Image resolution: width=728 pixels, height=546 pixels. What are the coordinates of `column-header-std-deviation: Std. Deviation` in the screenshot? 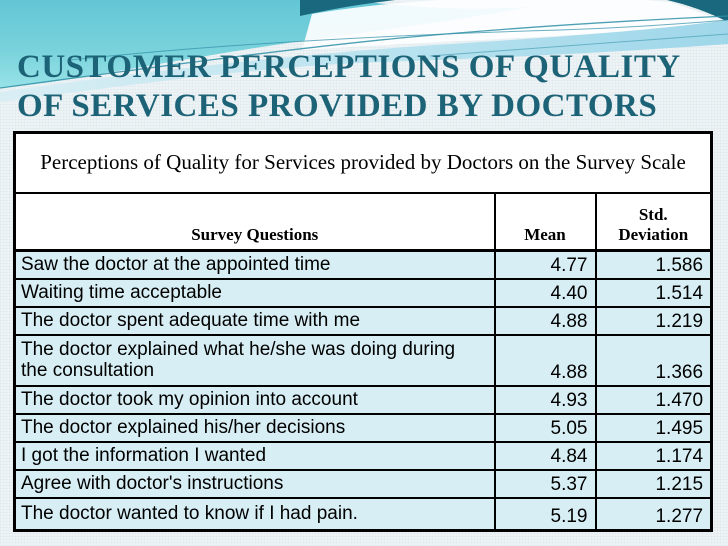 It's located at (653, 221).